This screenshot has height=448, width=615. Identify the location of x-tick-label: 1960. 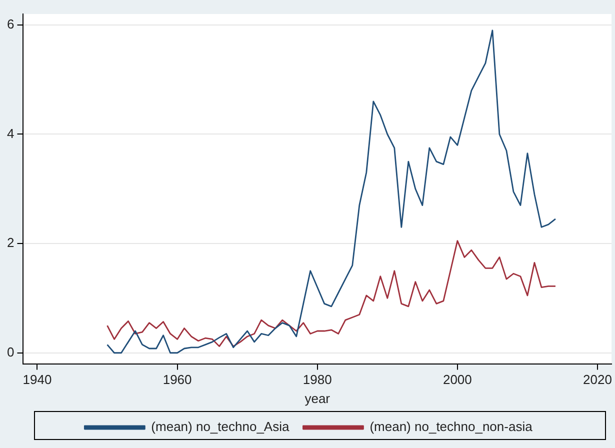
(177, 380).